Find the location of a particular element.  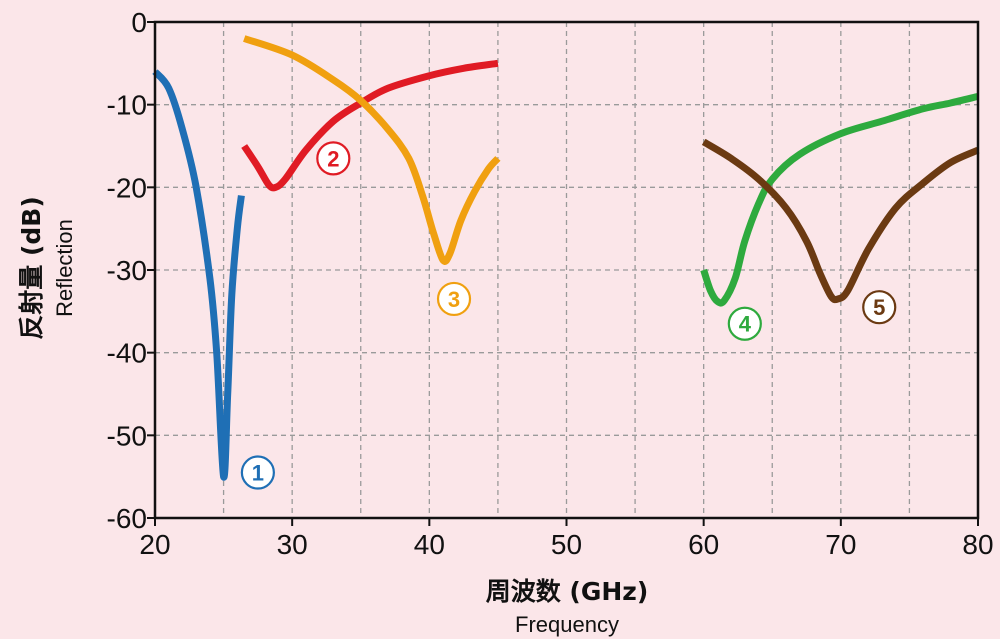

y-tick-label: -10 is located at coordinates (127, 105).